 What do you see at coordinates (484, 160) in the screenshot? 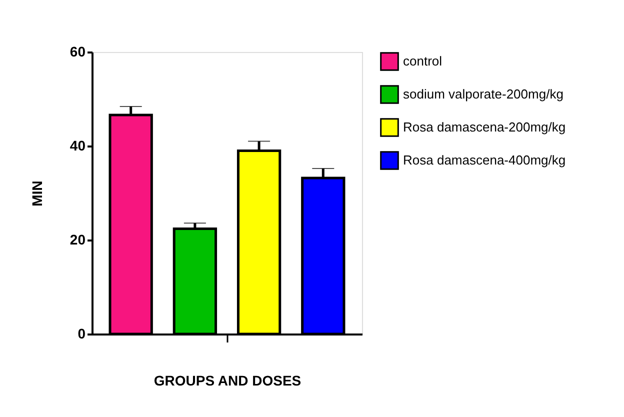
I see `legend-label: Rosa damascena-400mg/kg` at bounding box center [484, 160].